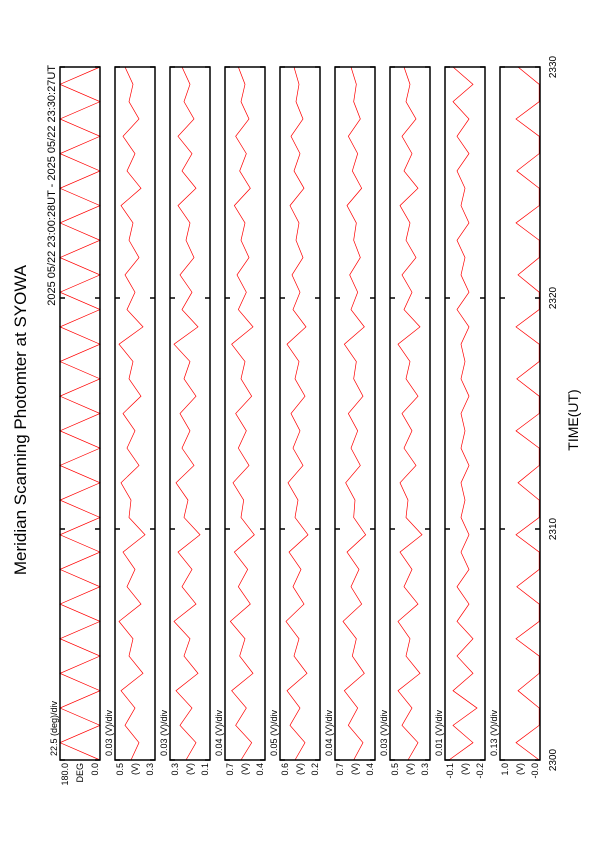  I want to click on y-unit-label: DEG, so click(80, 773).